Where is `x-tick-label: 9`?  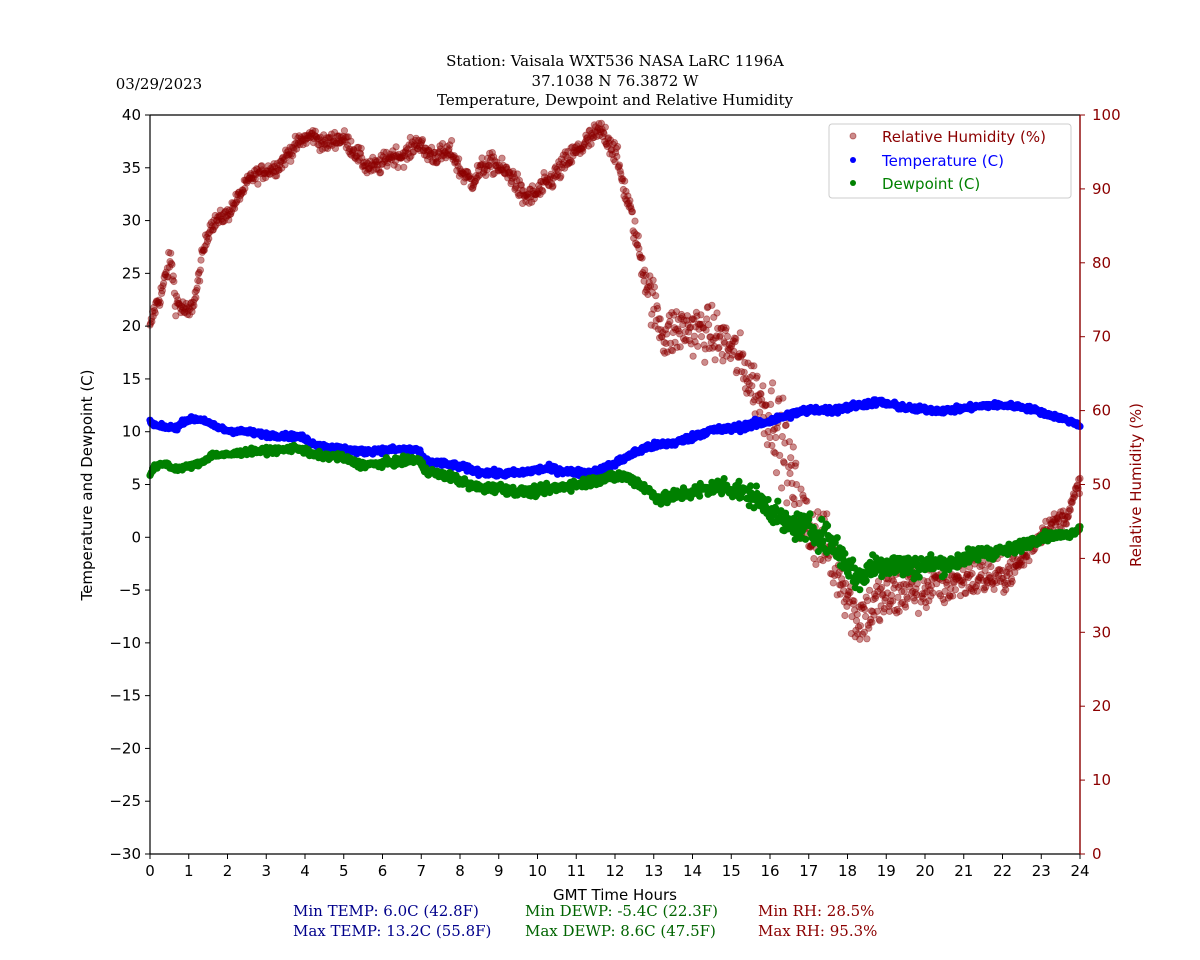 x-tick-label: 9 is located at coordinates (499, 871).